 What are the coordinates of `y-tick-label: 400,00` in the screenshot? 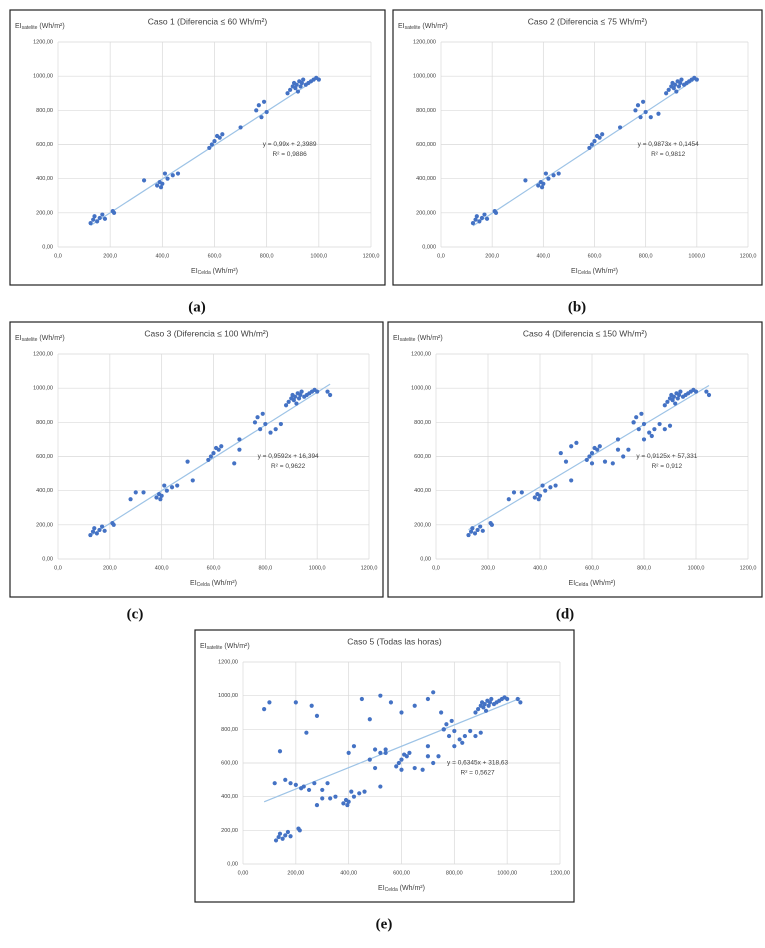 It's located at (44, 491).